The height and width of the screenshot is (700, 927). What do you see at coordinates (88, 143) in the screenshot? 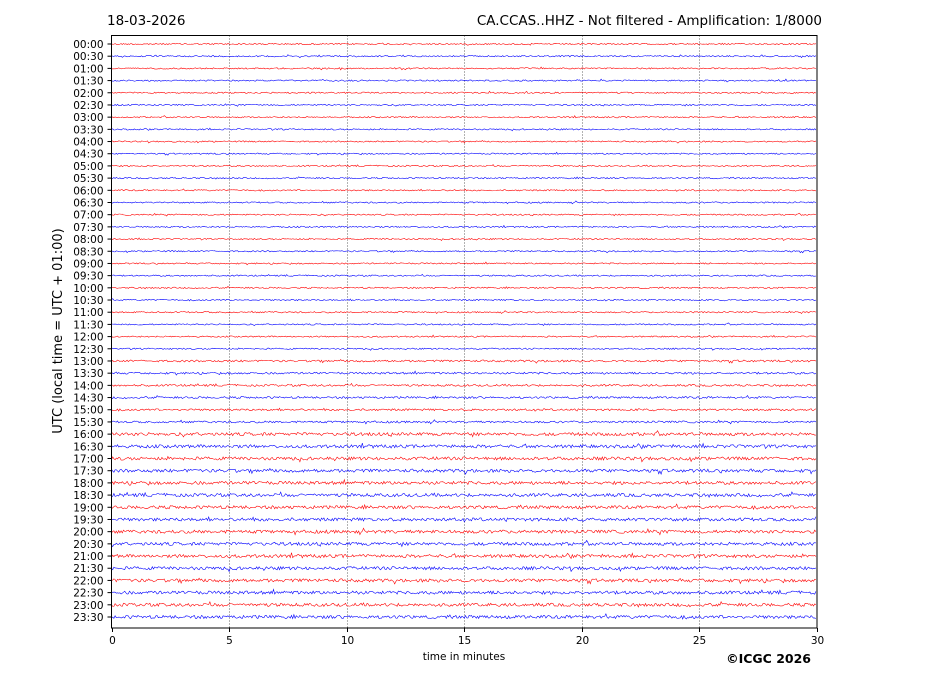
I see `y-tick-label: 04:00` at bounding box center [88, 143].